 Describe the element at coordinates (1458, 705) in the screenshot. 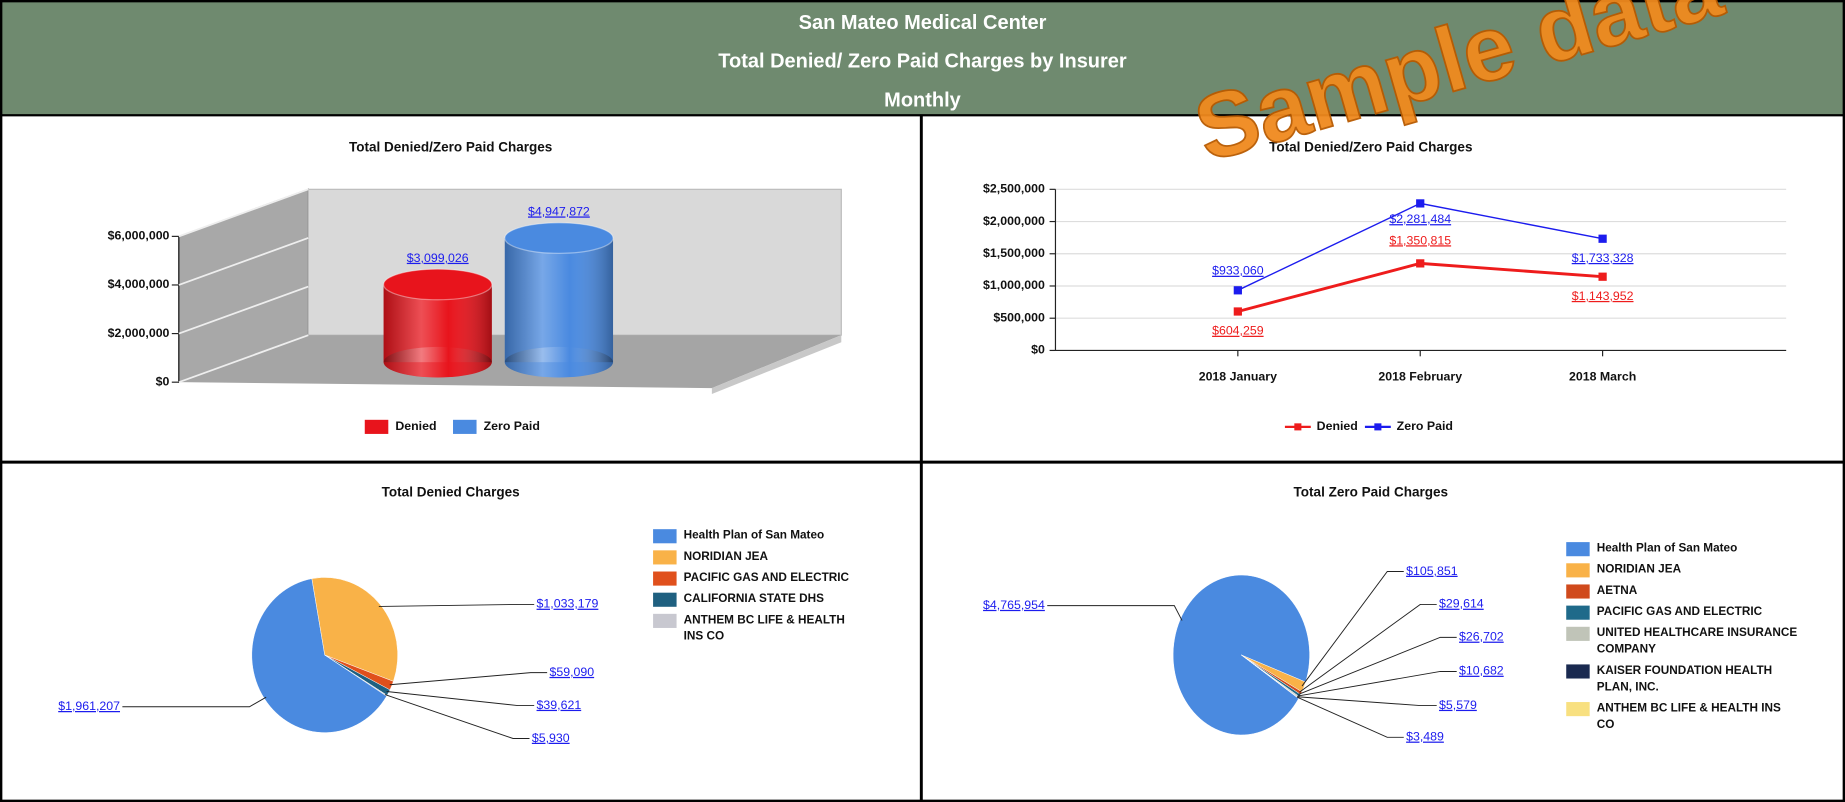

I see `value-label: $5,579` at that location.